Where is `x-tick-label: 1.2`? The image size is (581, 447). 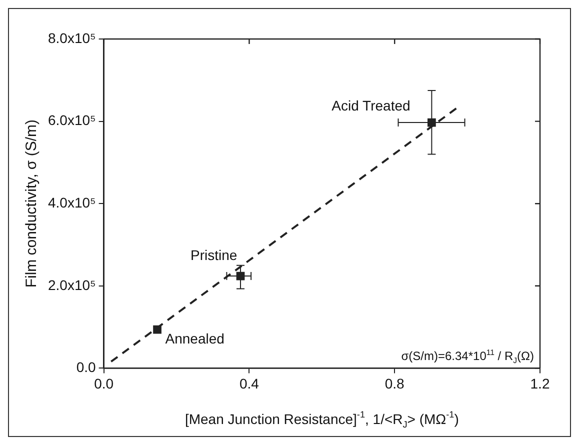 x-tick-label: 1.2 is located at coordinates (540, 383).